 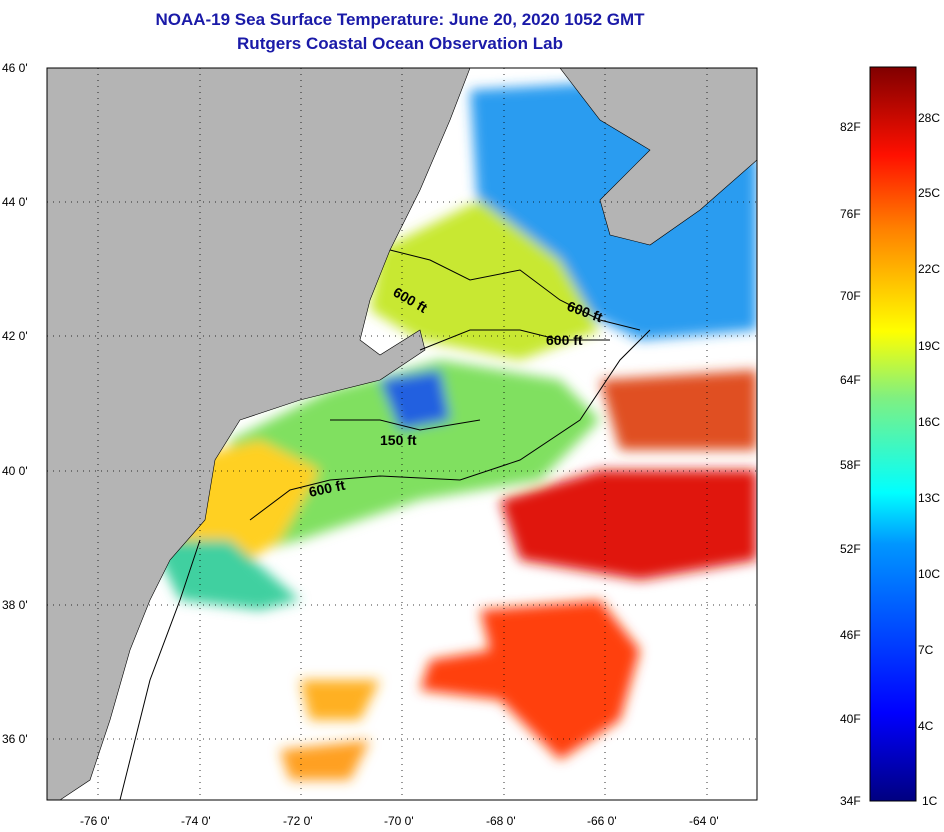 What do you see at coordinates (929, 193) in the screenshot?
I see `colorbar-c-label: 25C` at bounding box center [929, 193].